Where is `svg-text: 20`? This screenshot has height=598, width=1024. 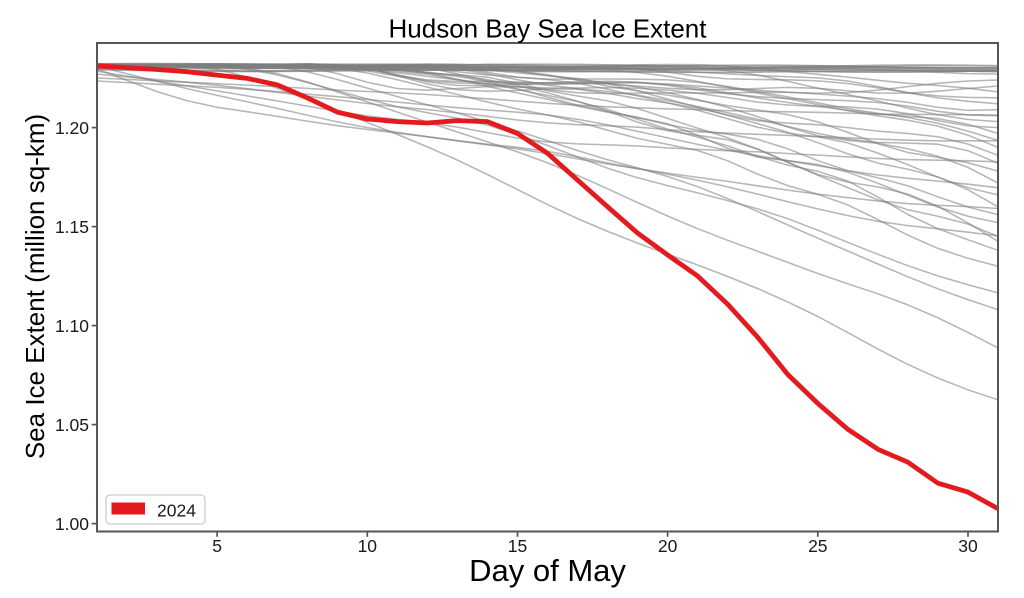 svg-text: 20 is located at coordinates (668, 546).